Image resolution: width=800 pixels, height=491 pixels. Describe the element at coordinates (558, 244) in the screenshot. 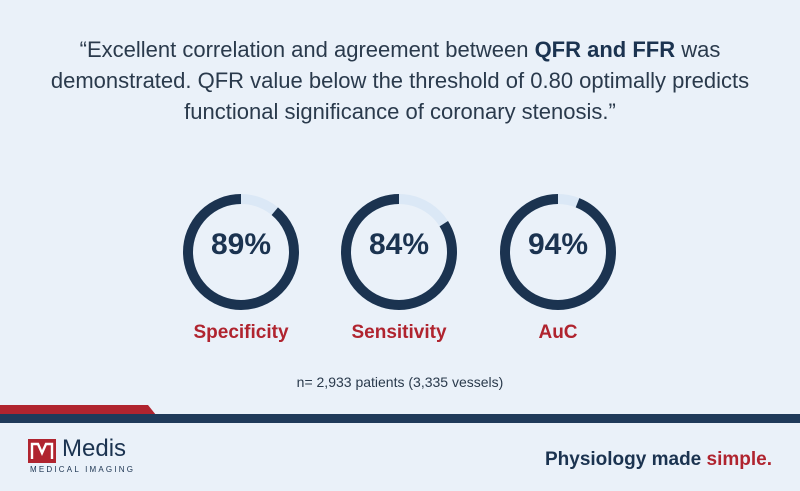

I see `gauge-value: 94%` at that location.